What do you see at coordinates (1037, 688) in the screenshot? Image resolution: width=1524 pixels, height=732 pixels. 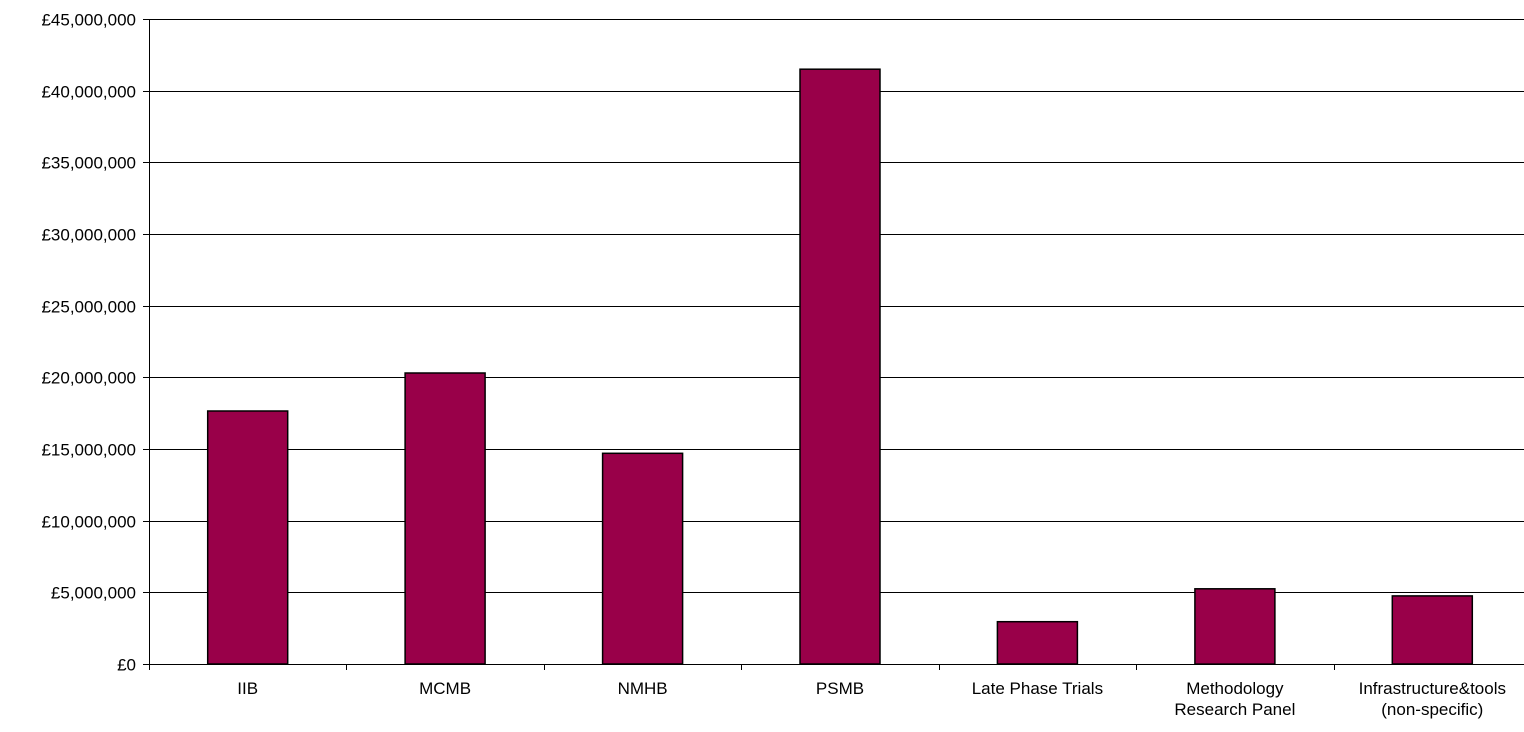 I see `x-tick-label: Late Phase Trials` at bounding box center [1037, 688].